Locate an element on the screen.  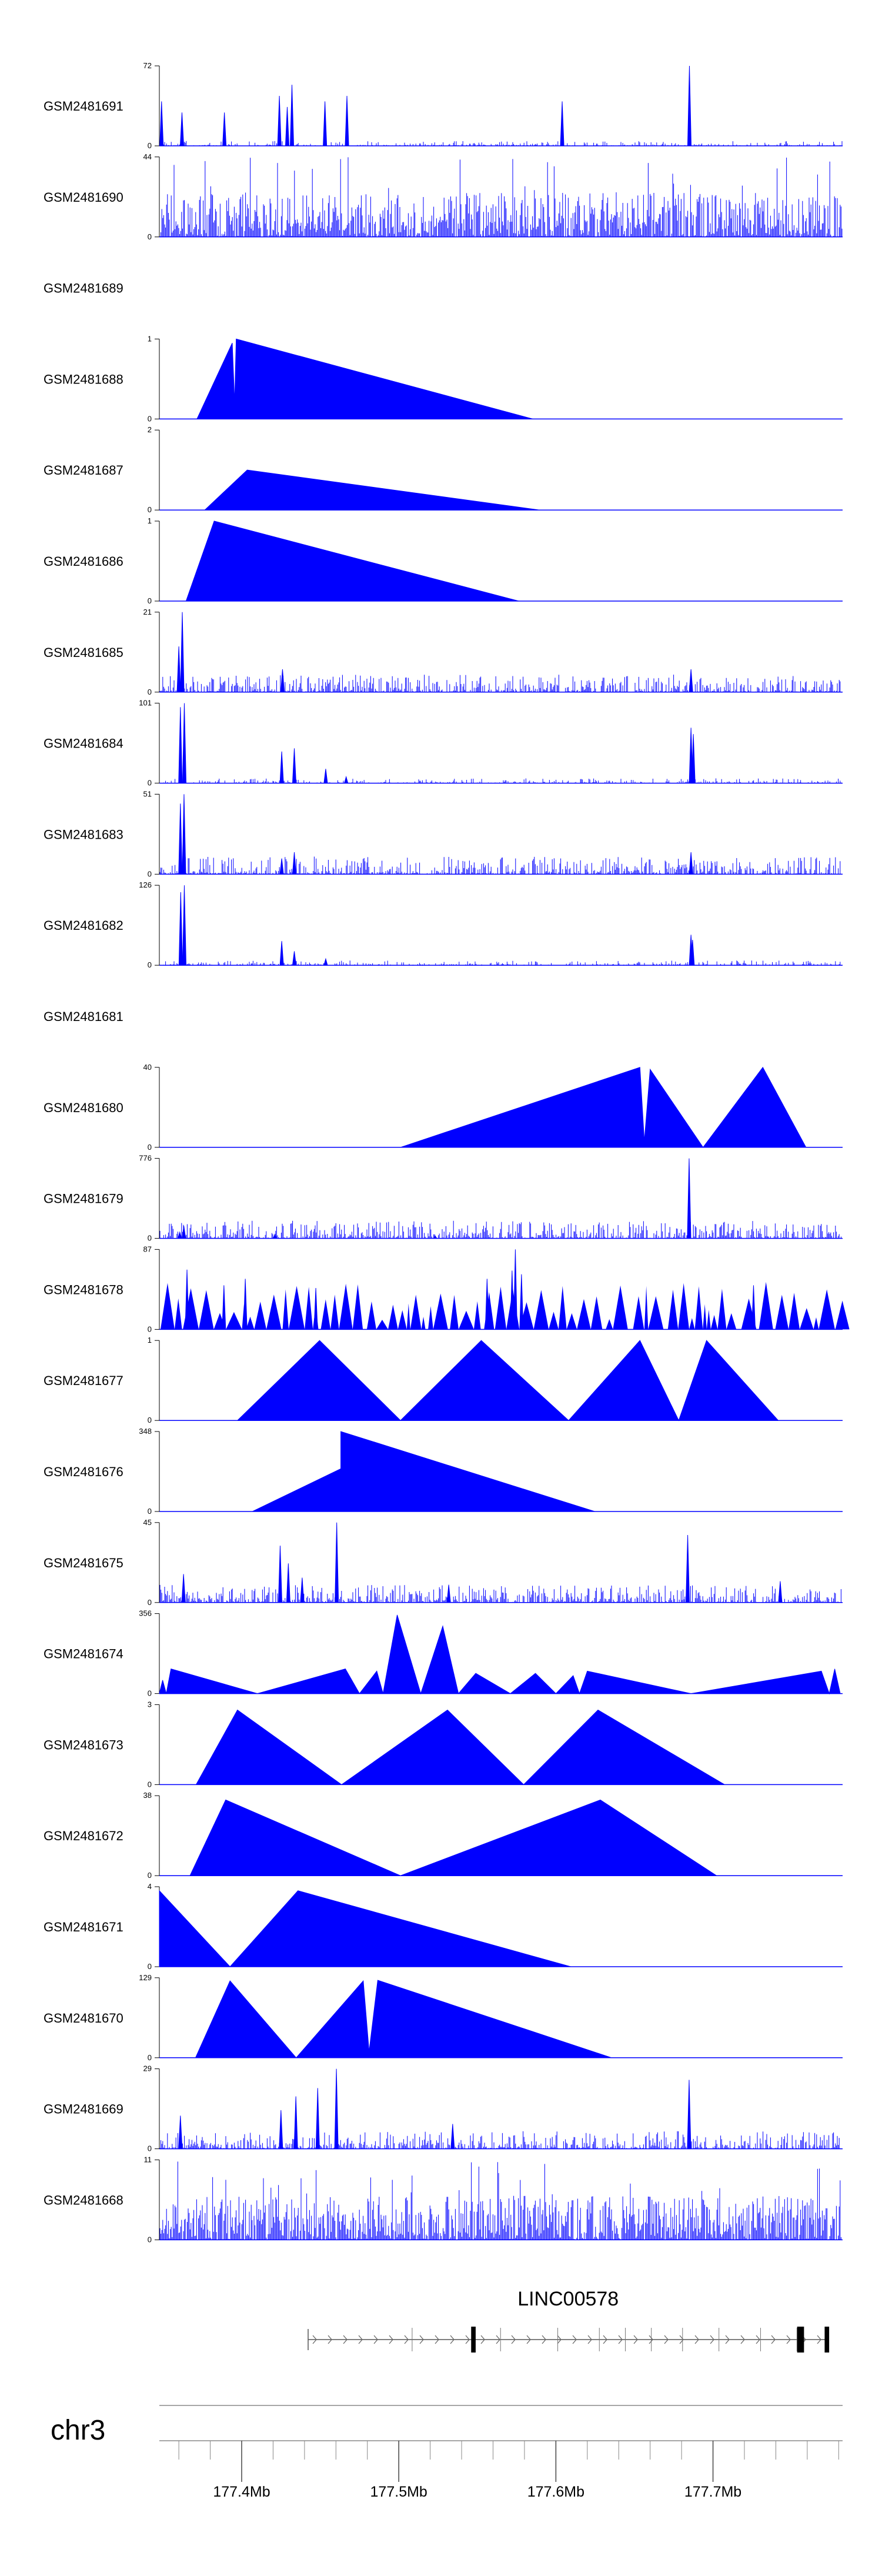
track-GSM2481687: GSM2481687 2 0 is located at coordinates (443, 469).